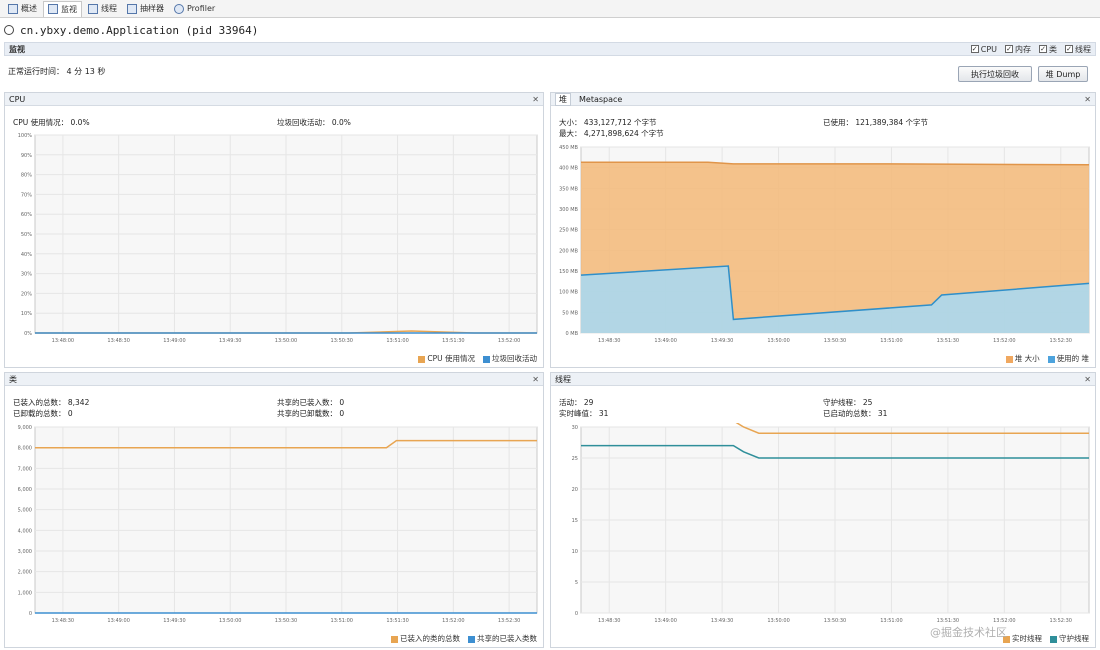 This screenshot has height=650, width=1100. What do you see at coordinates (477, 358) in the screenshot?
I see `cpu-legend: CPU 使用情况 垃圾回收活动` at bounding box center [477, 358].